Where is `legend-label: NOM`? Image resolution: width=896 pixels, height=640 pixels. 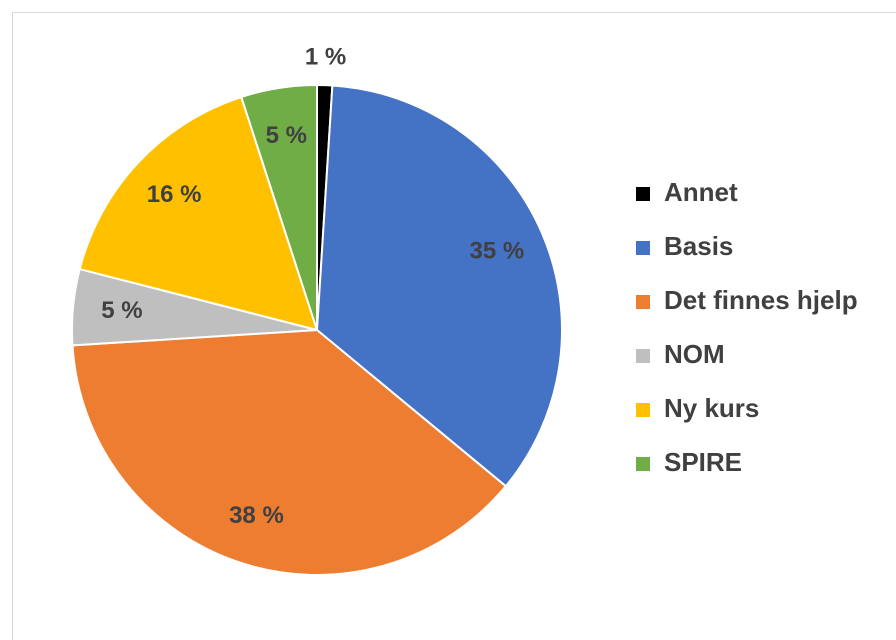
legend-label: NOM is located at coordinates (694, 354).